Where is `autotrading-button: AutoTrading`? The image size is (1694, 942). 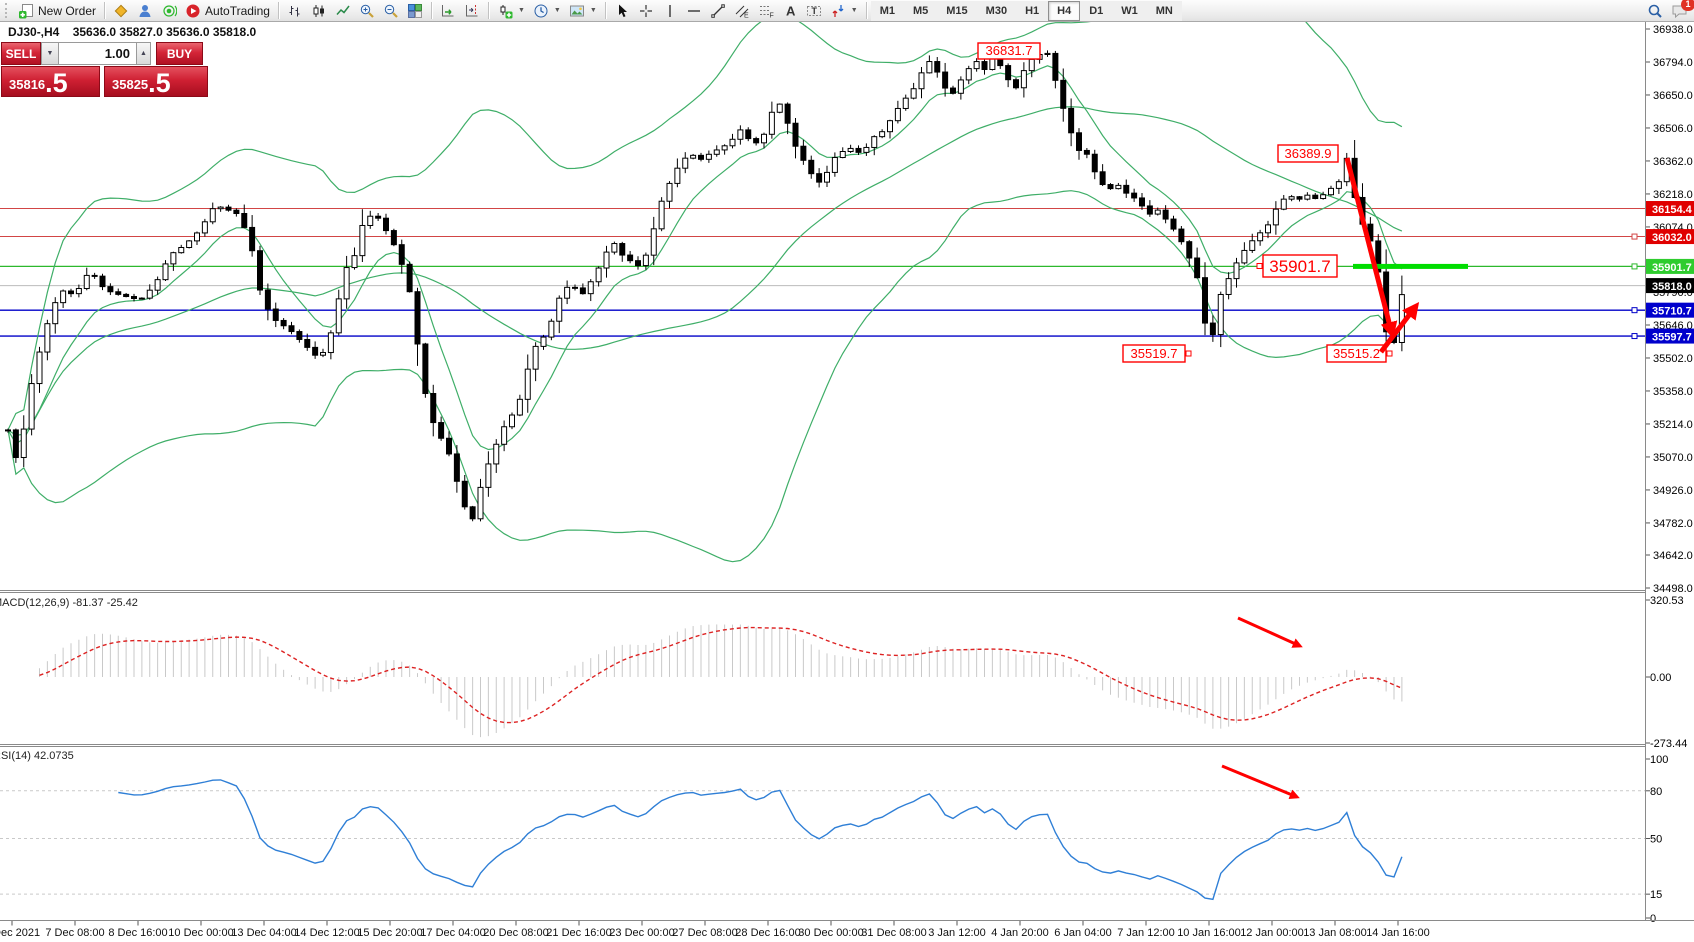
autotrading-button: AutoTrading is located at coordinates (227, 11).